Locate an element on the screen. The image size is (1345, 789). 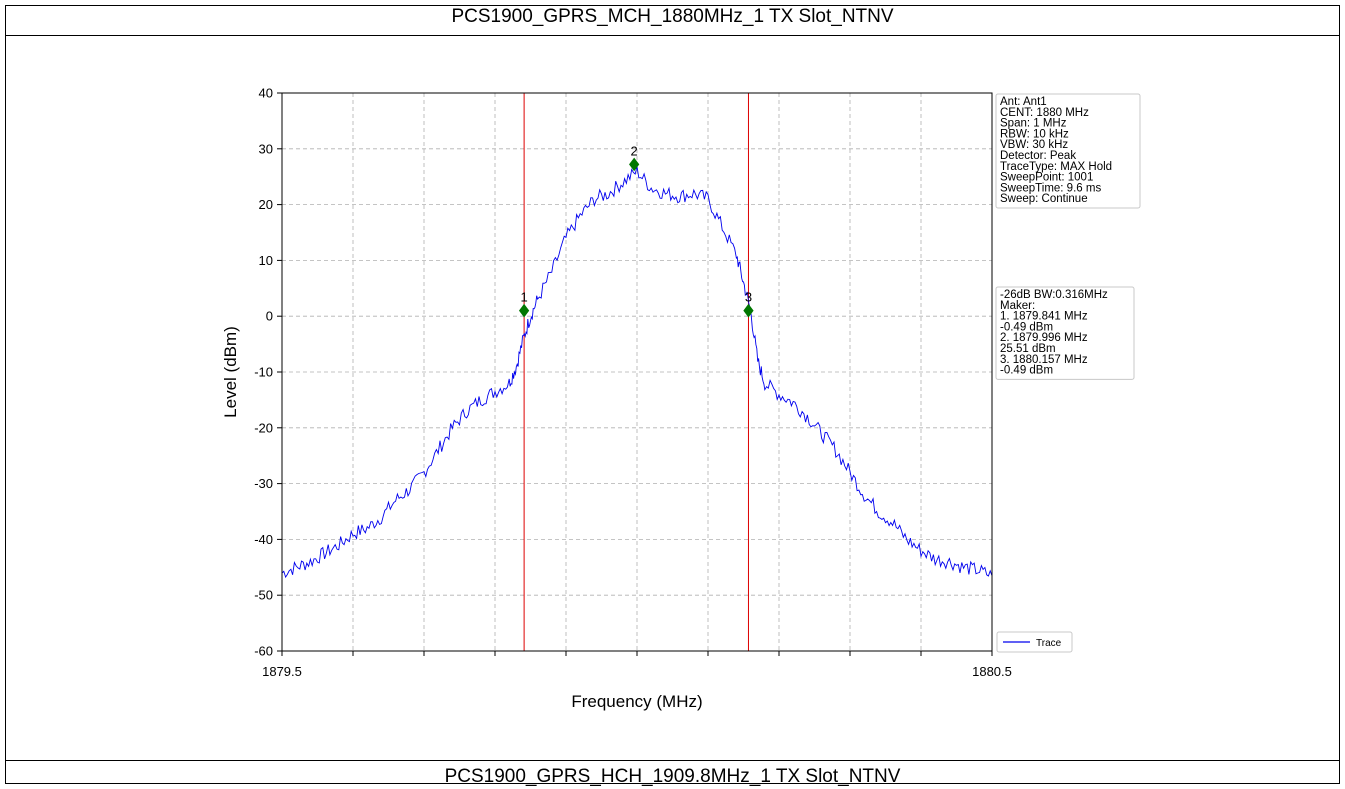
vertical-lines is located at coordinates (636, 372).